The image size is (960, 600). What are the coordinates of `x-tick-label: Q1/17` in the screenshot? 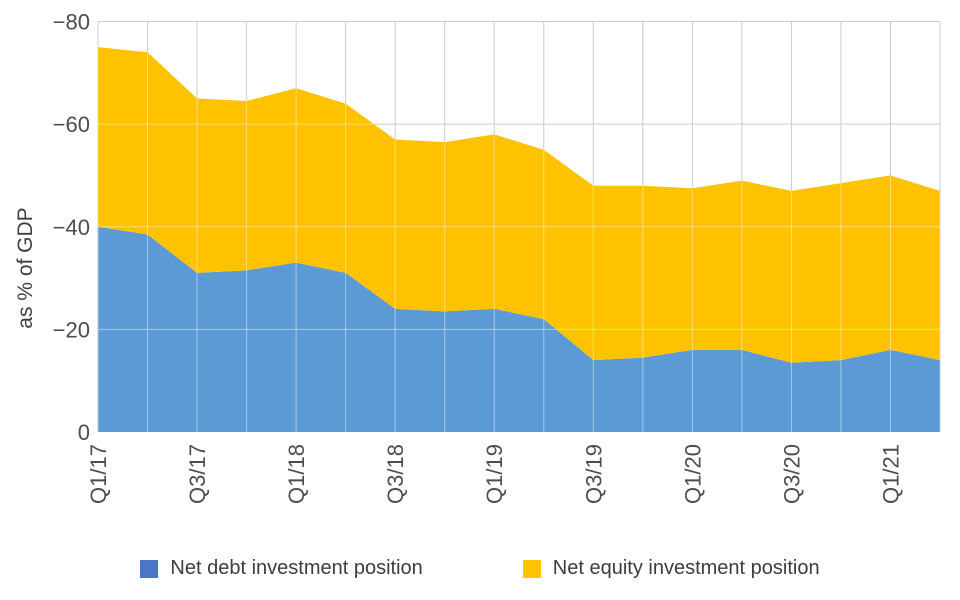 It's located at (98, 474).